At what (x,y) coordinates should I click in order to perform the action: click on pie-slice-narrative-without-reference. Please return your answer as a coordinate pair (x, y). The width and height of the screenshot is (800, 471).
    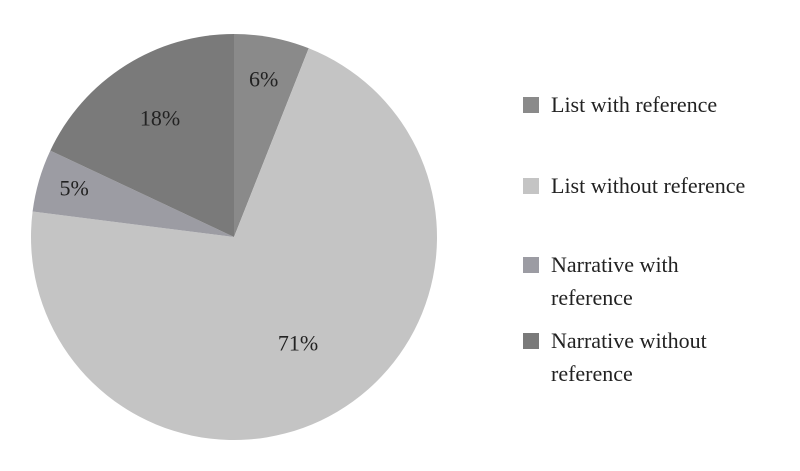
    Looking at the image, I should click on (142, 135).